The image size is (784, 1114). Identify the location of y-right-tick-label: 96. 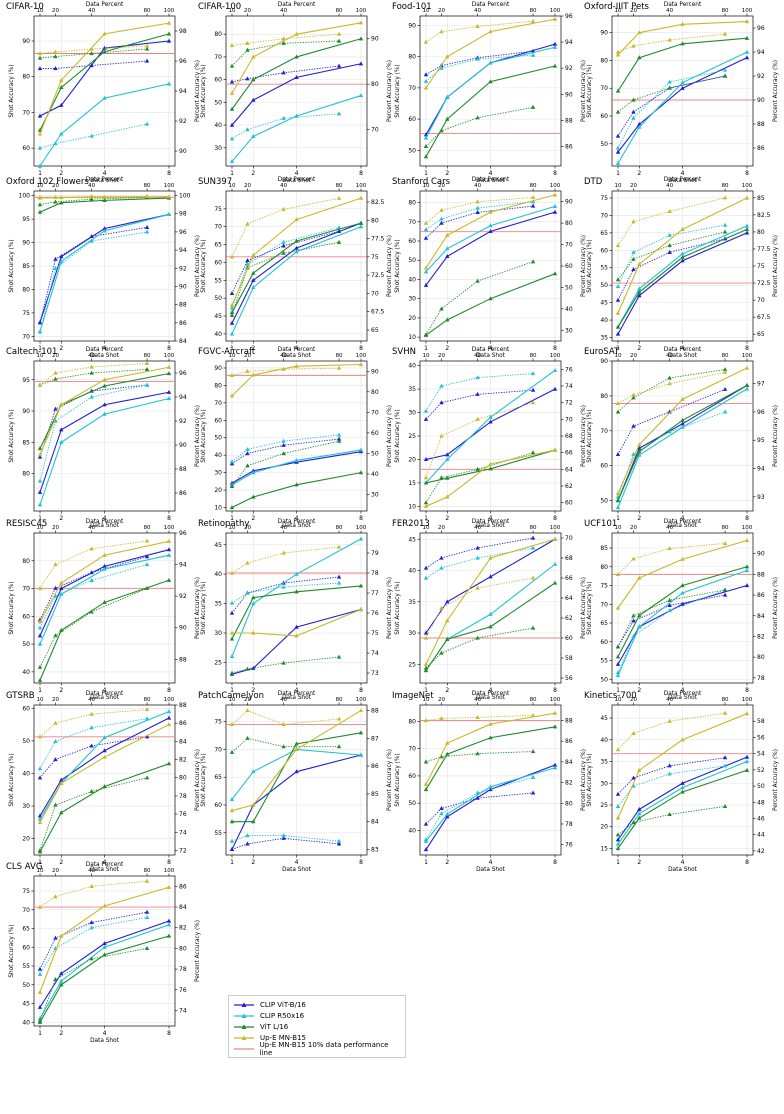
(761, 28).